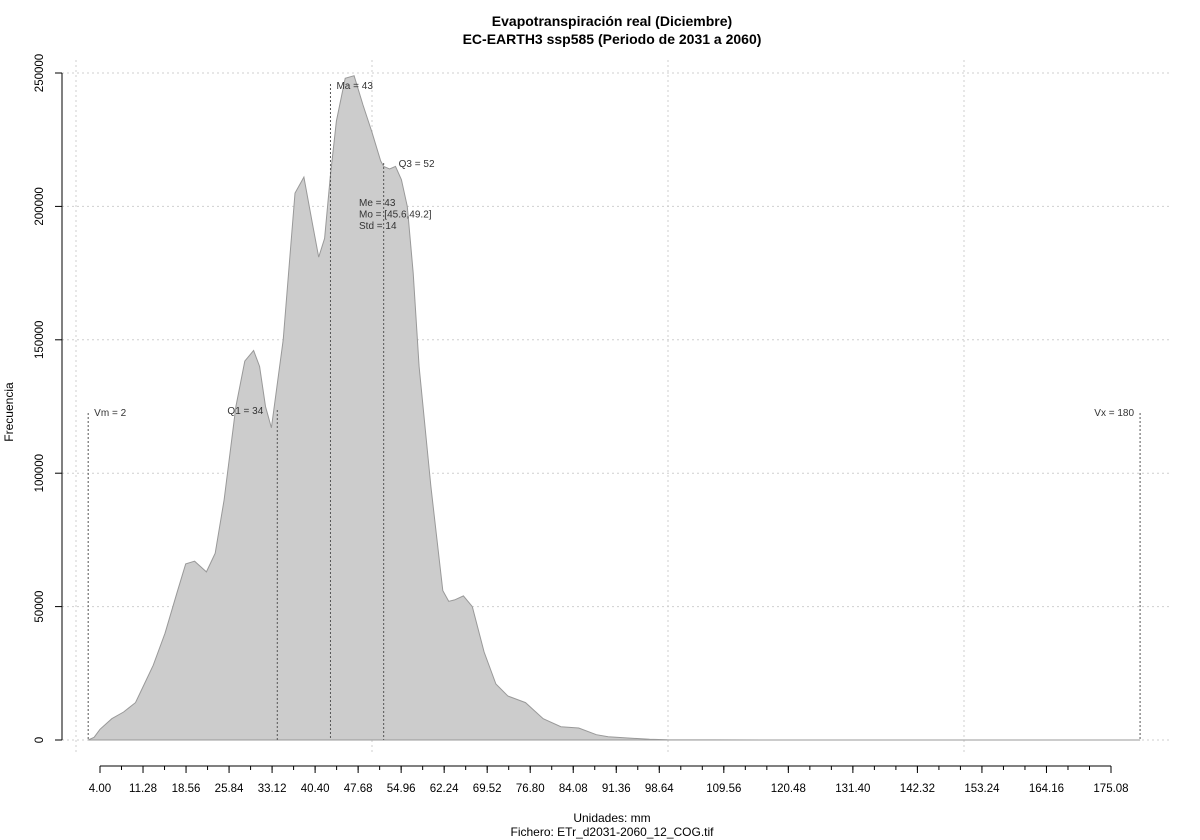 The height and width of the screenshot is (840, 1200). What do you see at coordinates (852, 789) in the screenshot?
I see `x-tick-label: 131.40` at bounding box center [852, 789].